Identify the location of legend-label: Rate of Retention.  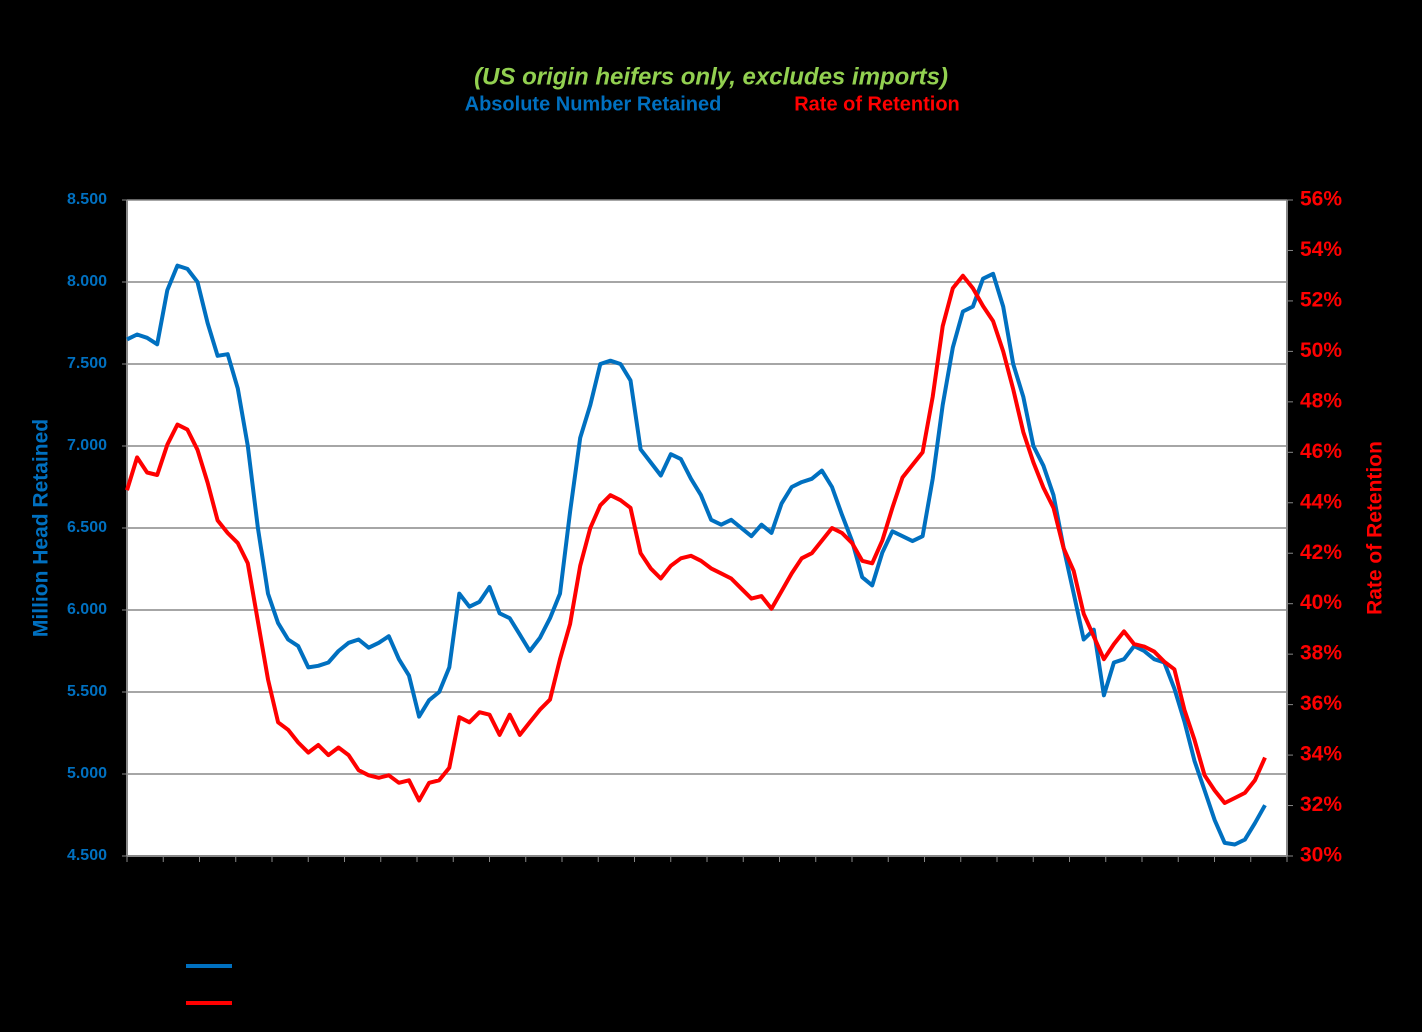
(877, 104).